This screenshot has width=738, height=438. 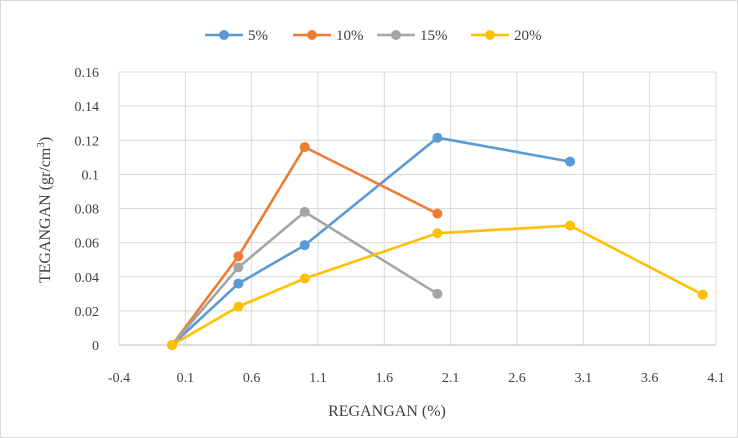 What do you see at coordinates (412, 36) in the screenshot?
I see `legend-entry: 15%` at bounding box center [412, 36].